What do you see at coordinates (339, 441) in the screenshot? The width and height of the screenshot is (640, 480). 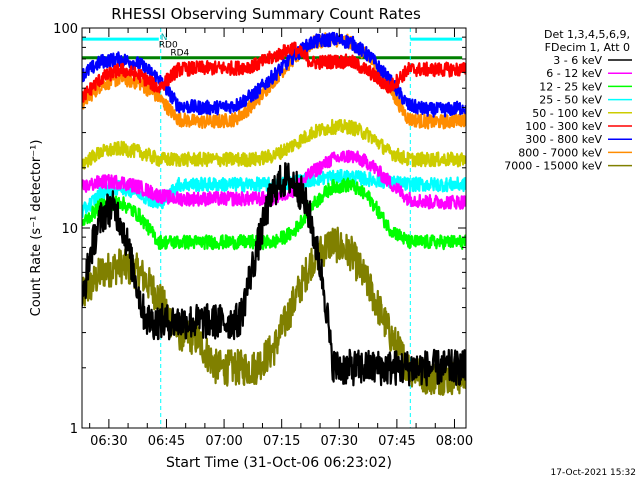 I see `x-tick-label: 07:30` at bounding box center [339, 441].